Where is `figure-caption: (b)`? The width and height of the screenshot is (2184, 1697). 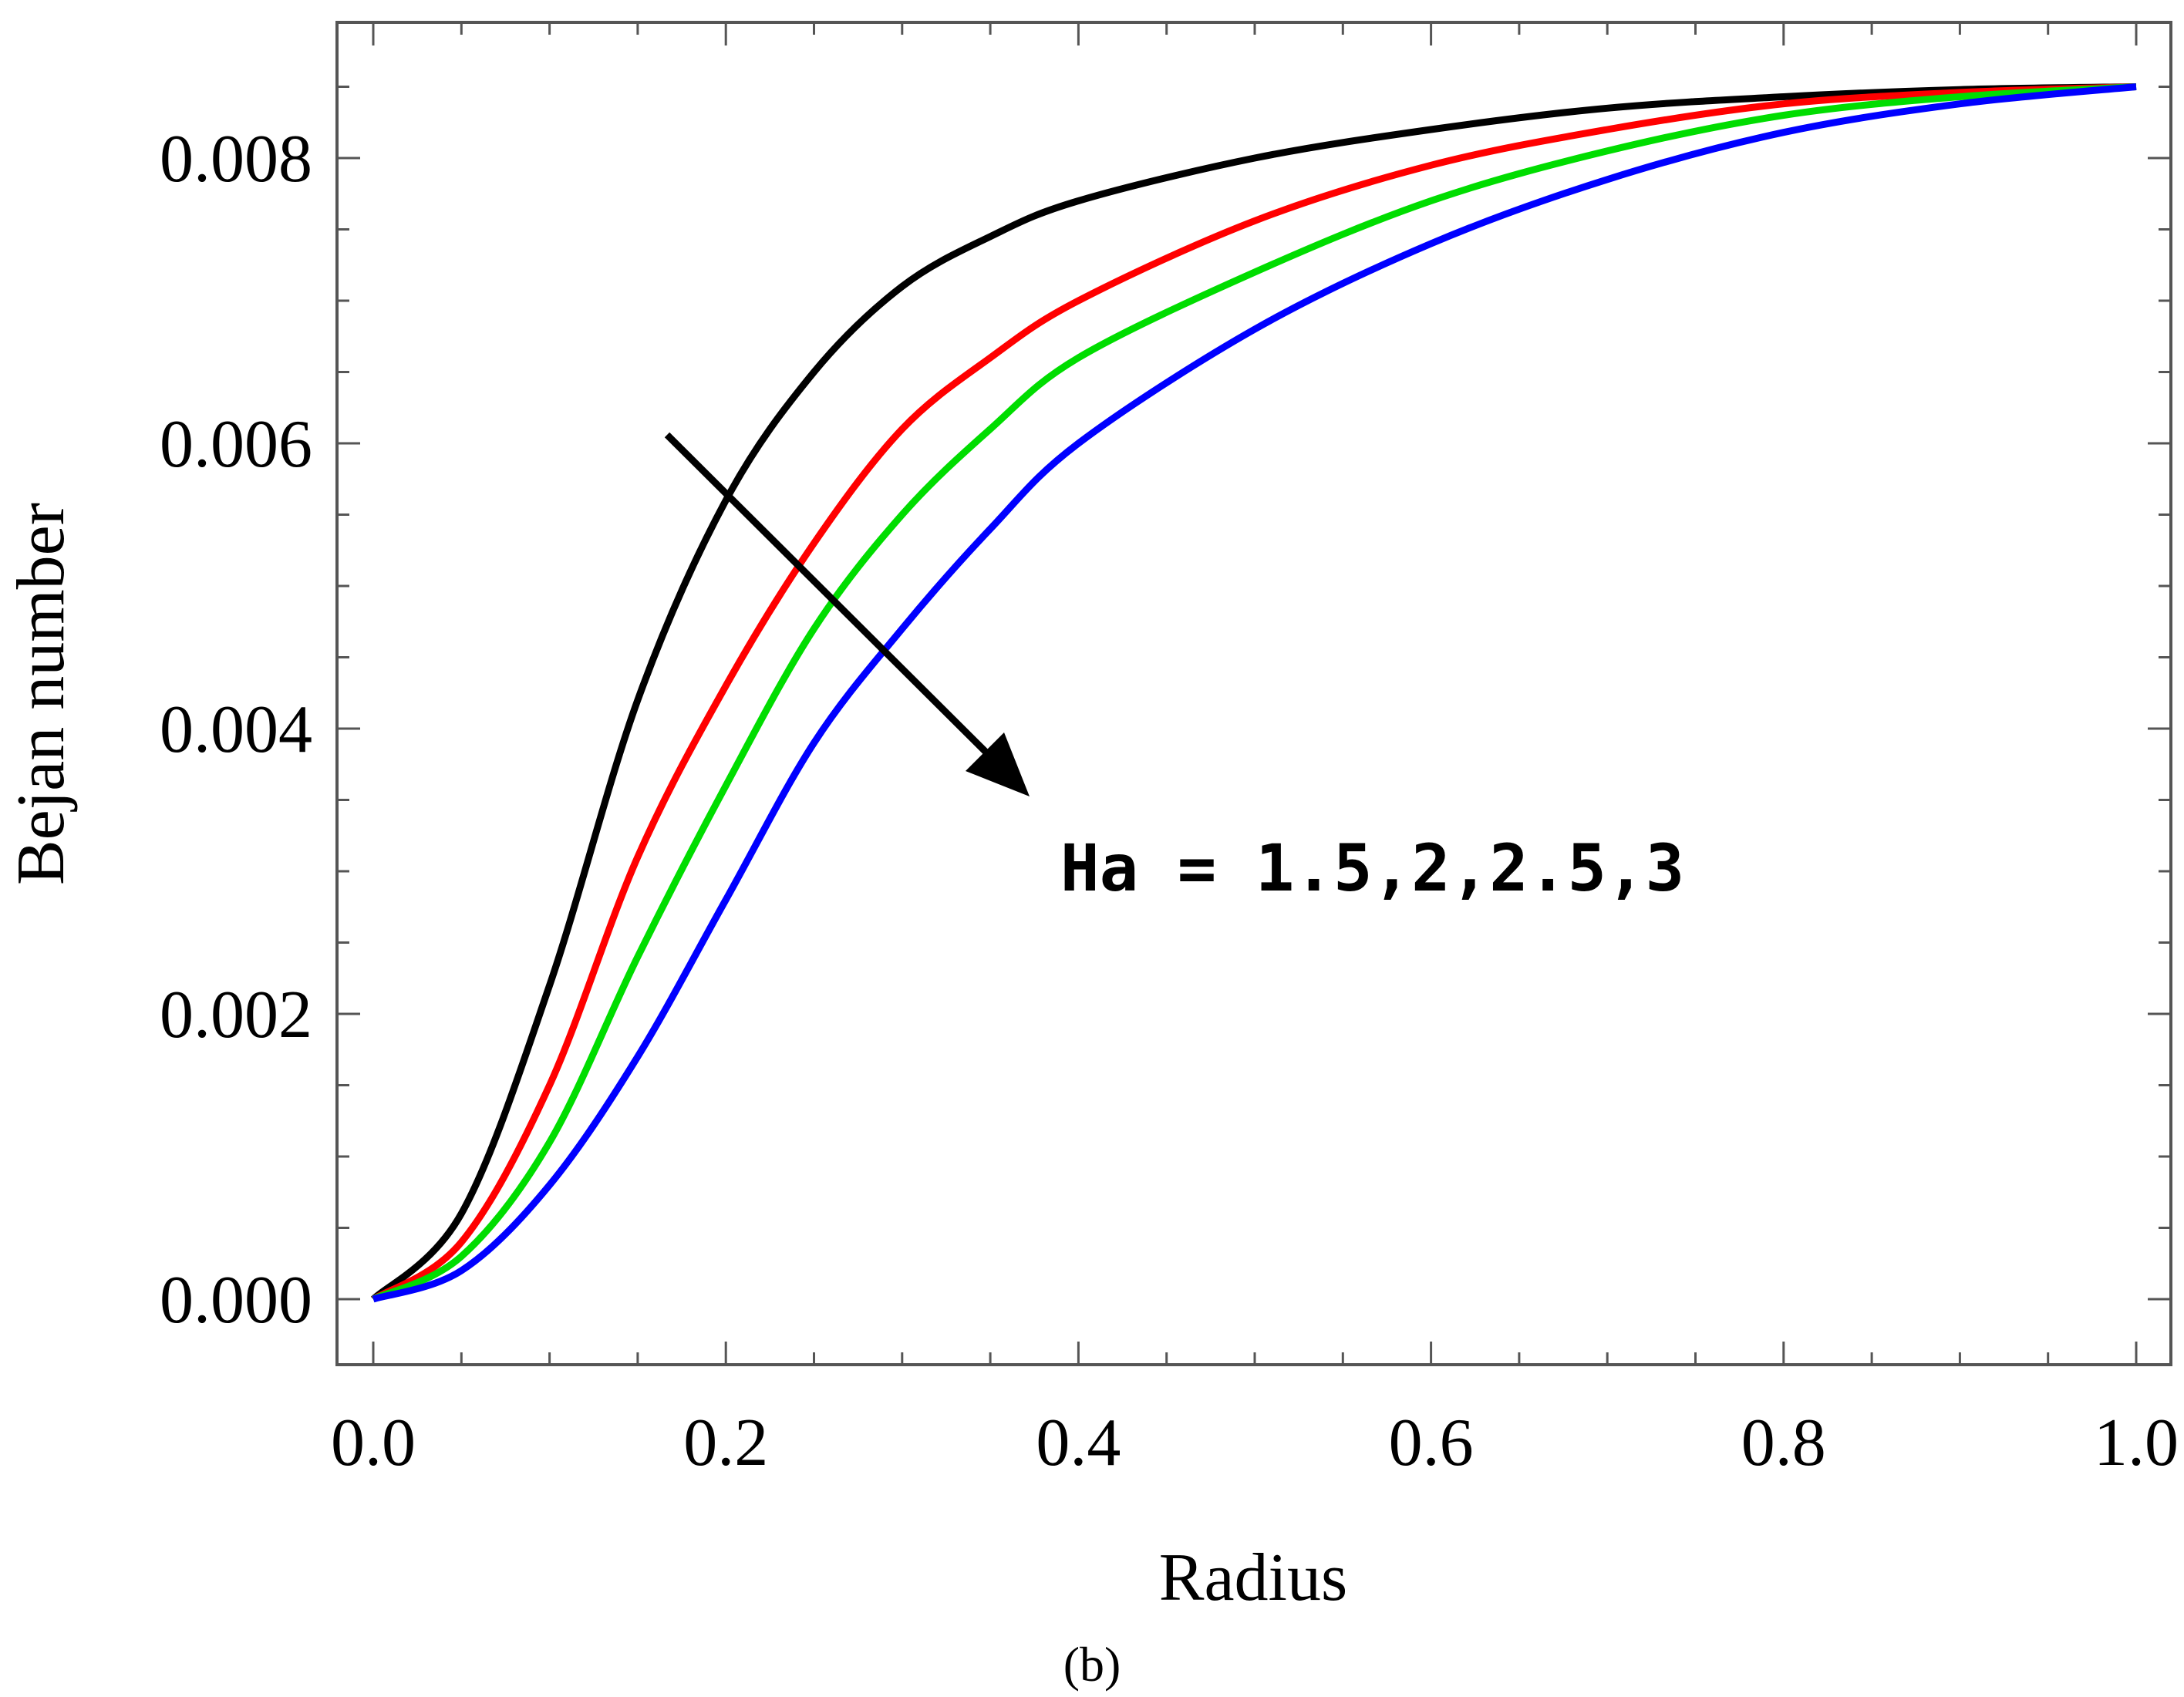
figure-caption: (b) is located at coordinates (1092, 1664).